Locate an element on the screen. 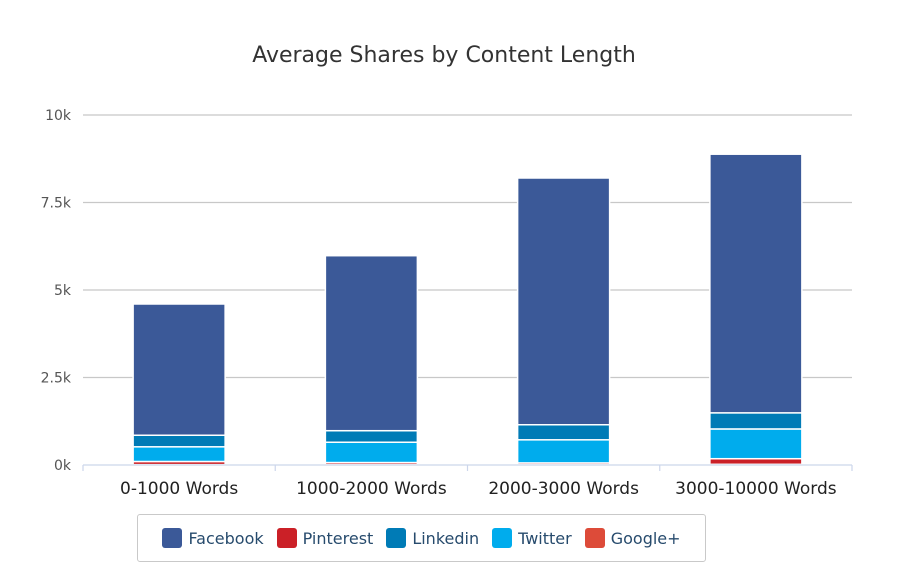  legend-item-pinterest: Pinterest is located at coordinates (325, 538).